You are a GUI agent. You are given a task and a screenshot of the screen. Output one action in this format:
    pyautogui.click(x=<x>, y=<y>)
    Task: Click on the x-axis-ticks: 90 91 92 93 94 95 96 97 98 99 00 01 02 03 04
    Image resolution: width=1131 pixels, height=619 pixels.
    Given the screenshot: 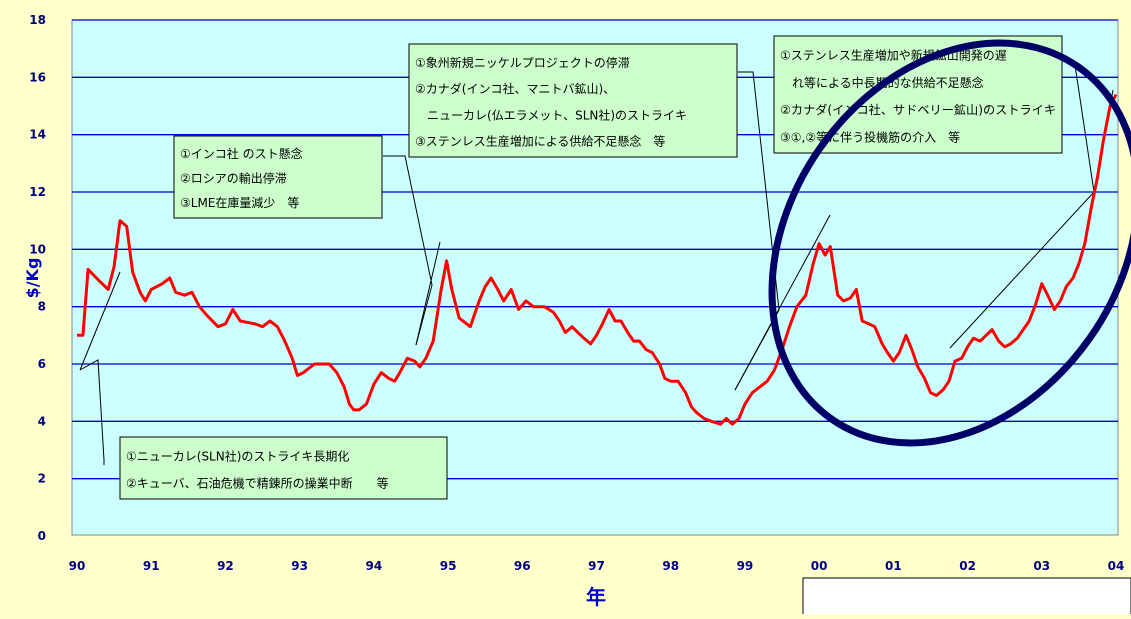 What is the action you would take?
    pyautogui.click(x=597, y=566)
    